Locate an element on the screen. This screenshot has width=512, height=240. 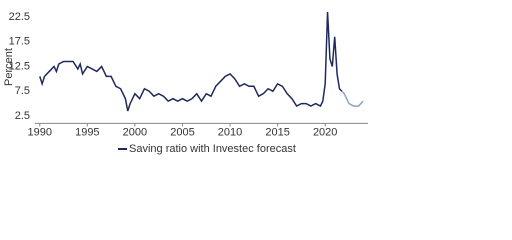
y-tick-label: 17.5 is located at coordinates (19, 42).